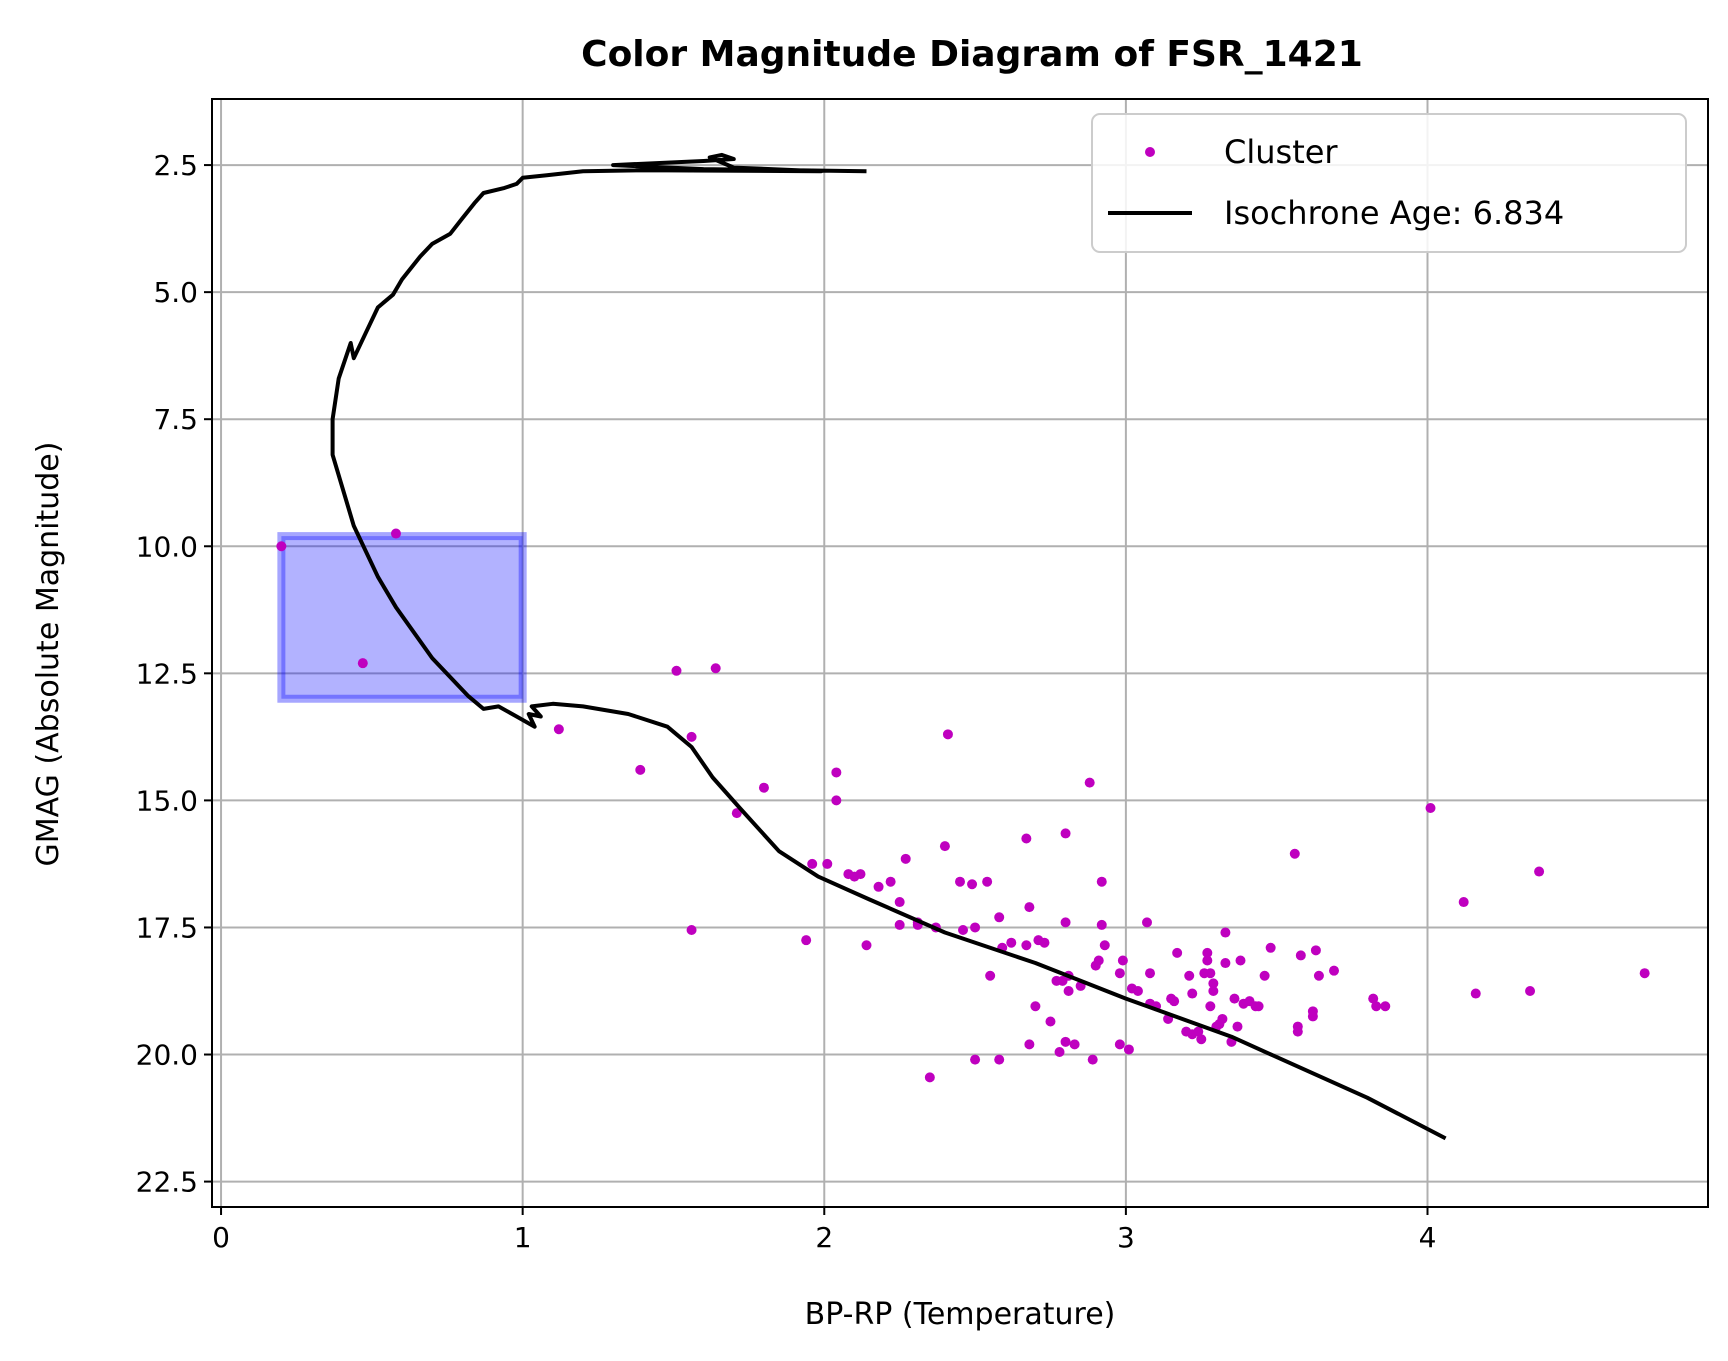 The image size is (1728, 1361). I want to click on y-tick-label: 20.0, so click(167, 1055).